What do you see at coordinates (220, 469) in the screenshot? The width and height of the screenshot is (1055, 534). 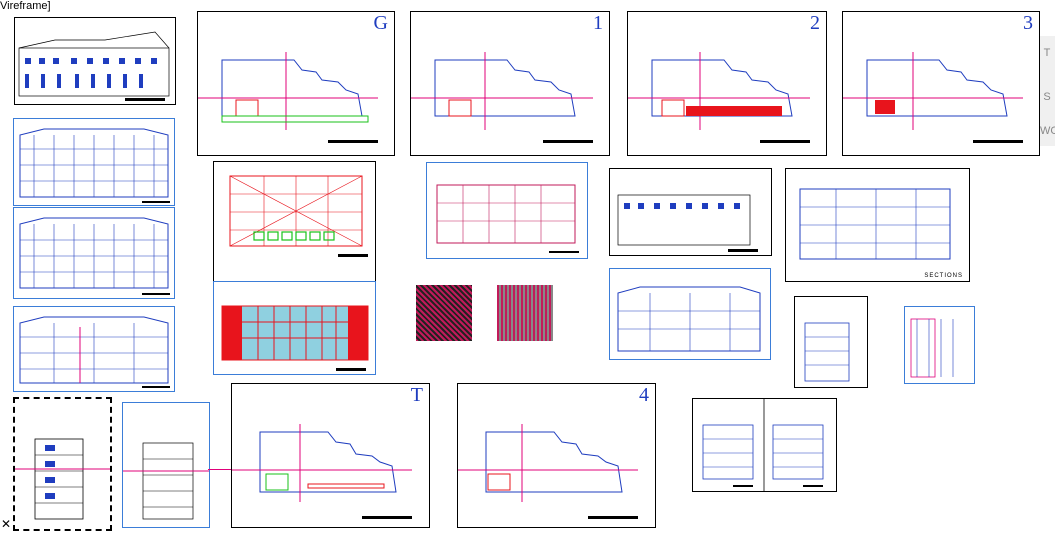 I see `section-link-line` at bounding box center [220, 469].